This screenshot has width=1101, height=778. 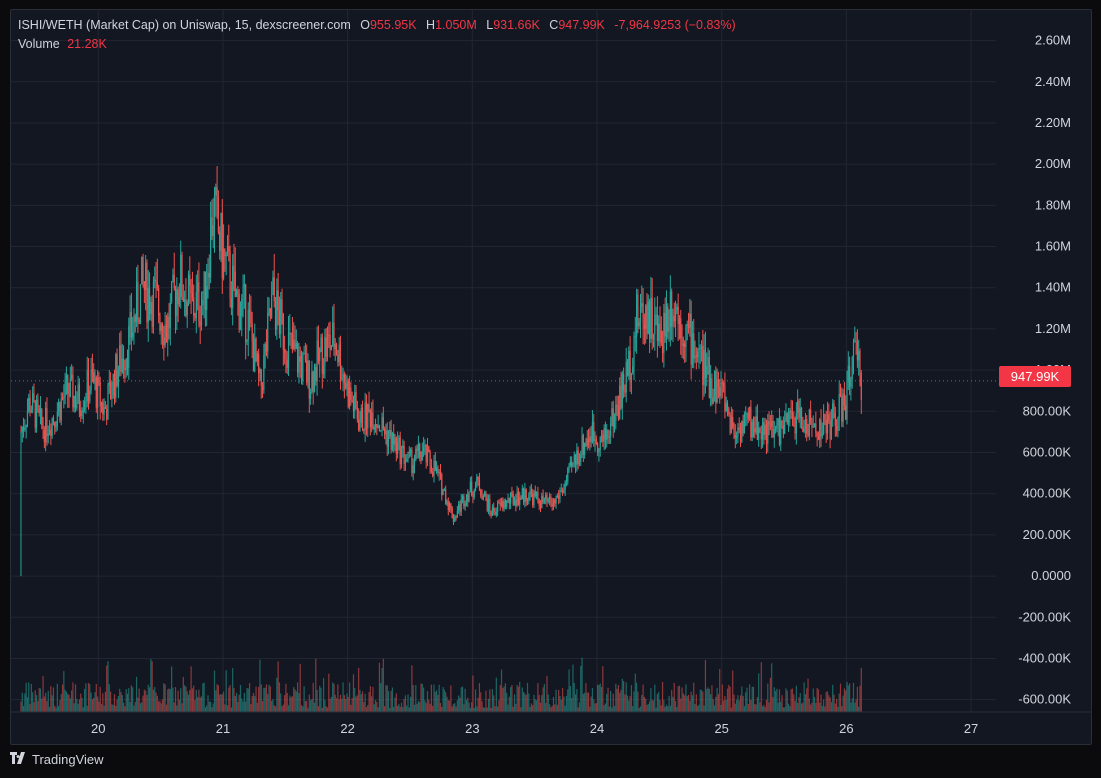 What do you see at coordinates (347, 728) in the screenshot?
I see `x-tick-label: 22` at bounding box center [347, 728].